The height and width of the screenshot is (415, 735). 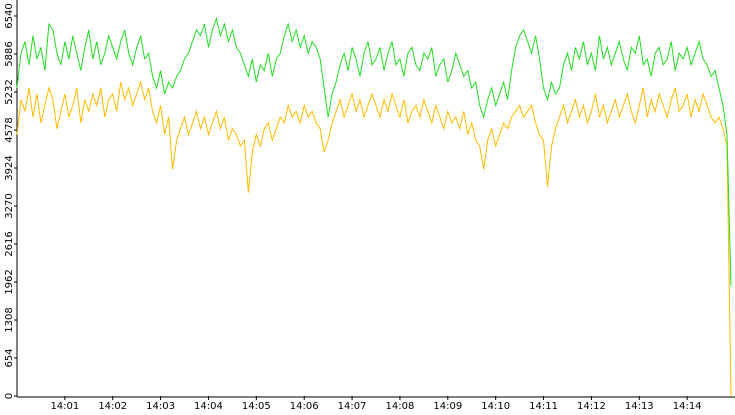 I want to click on y-tick-label: 5232, so click(x=9, y=91).